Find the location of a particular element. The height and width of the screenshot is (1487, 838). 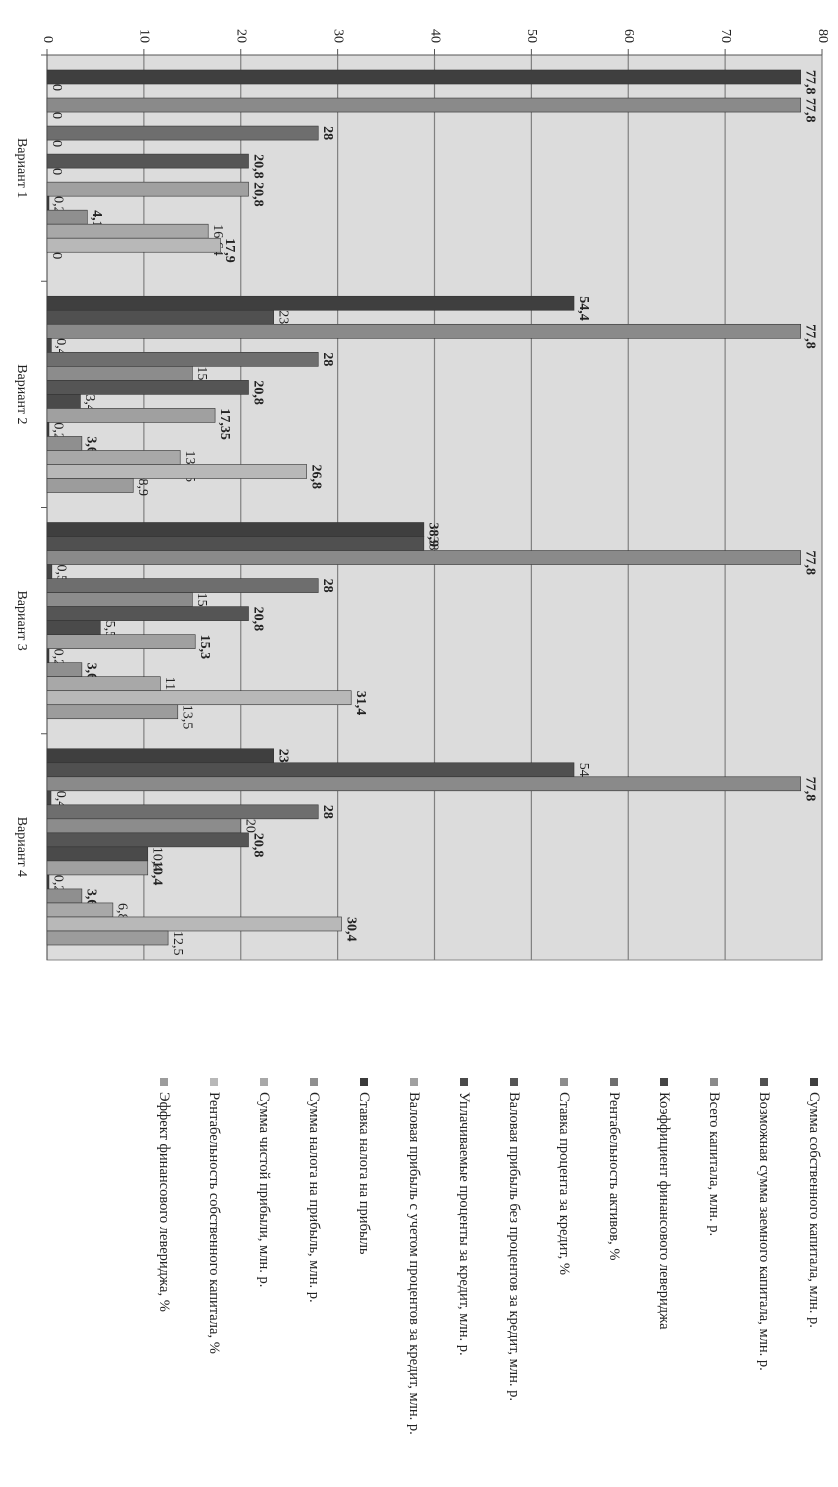

y-tick-label: 80 is located at coordinates (822, 36).